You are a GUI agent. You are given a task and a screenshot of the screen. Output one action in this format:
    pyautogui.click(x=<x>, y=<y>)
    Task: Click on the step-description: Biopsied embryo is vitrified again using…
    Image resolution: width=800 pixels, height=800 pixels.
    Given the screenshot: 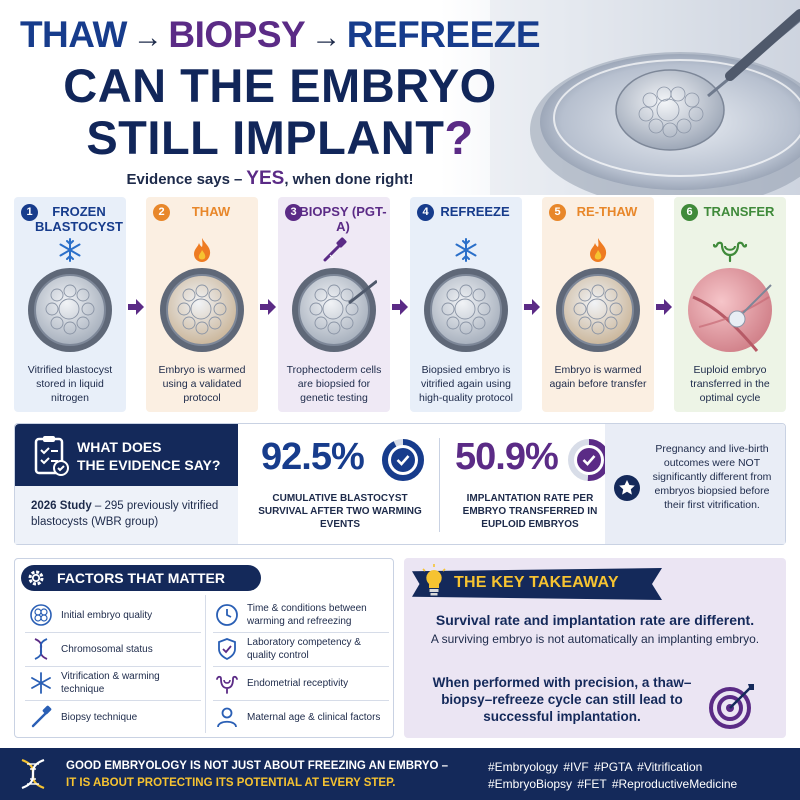 What is the action you would take?
    pyautogui.click(x=466, y=384)
    